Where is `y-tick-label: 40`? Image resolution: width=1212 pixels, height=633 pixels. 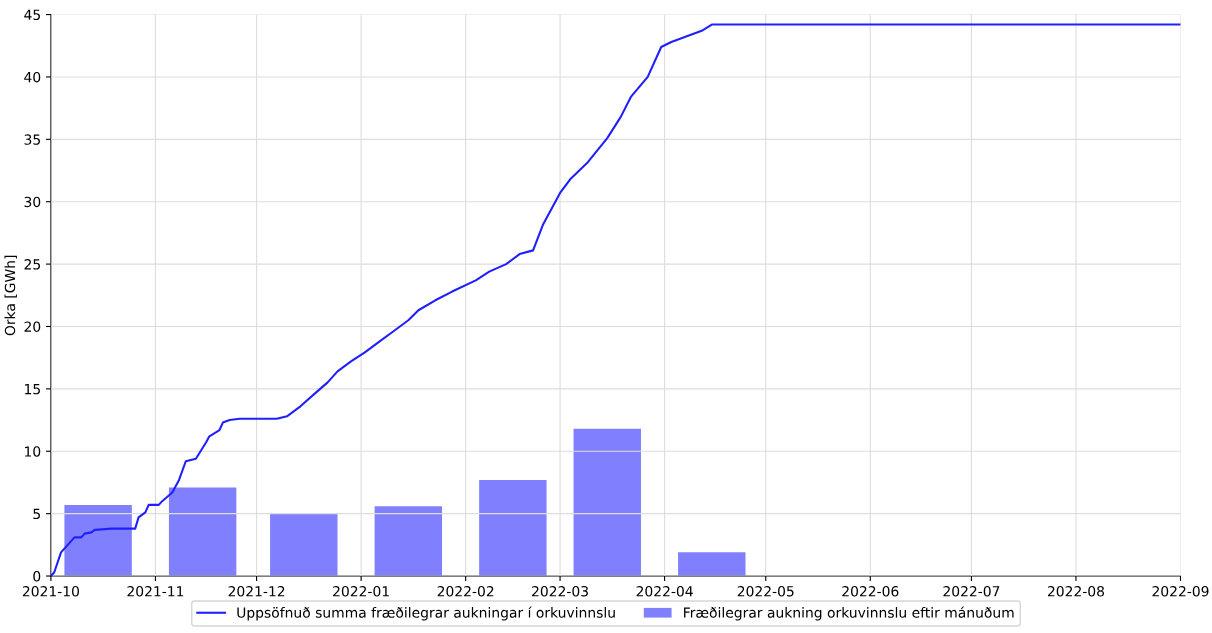
y-tick-label: 40 is located at coordinates (32, 77).